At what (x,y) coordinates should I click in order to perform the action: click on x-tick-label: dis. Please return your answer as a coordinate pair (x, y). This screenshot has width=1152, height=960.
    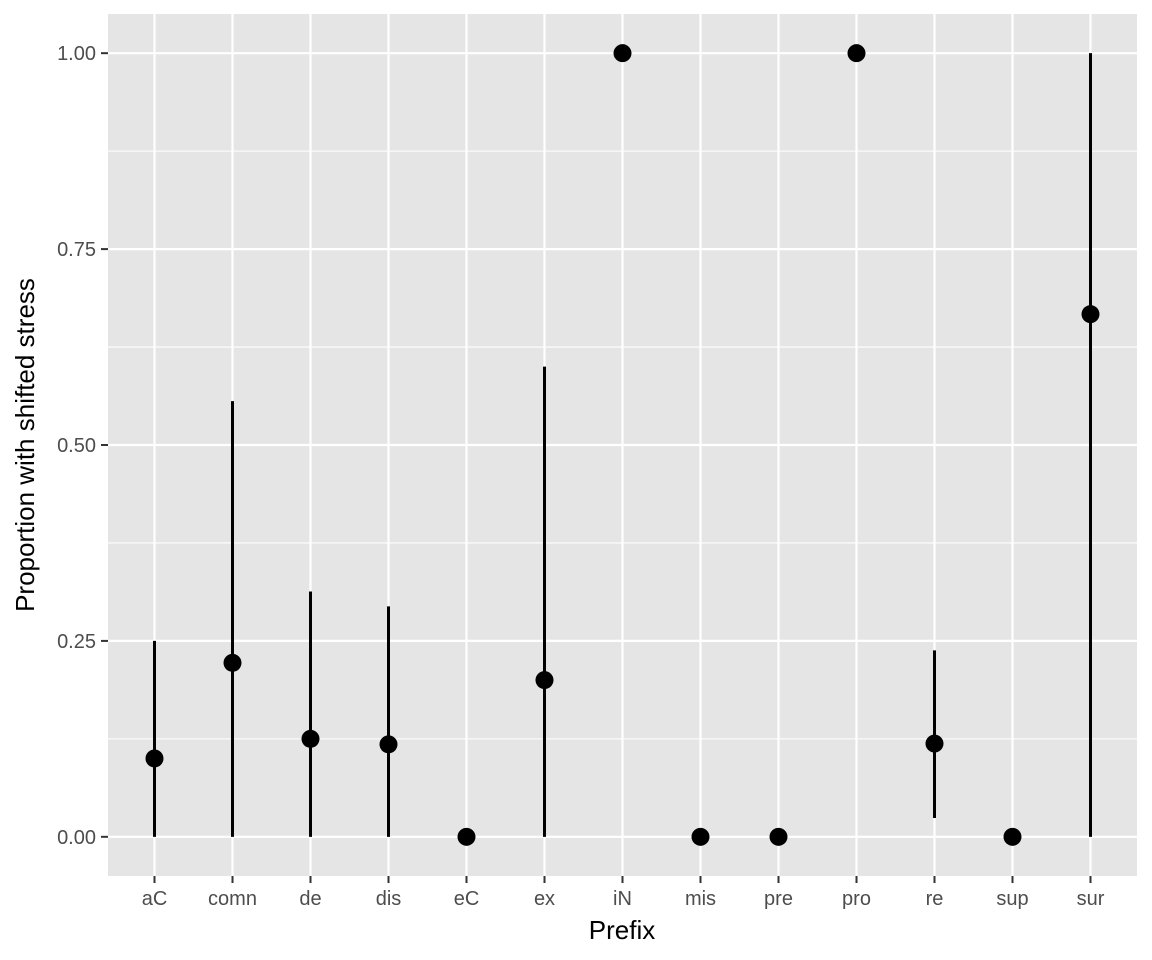
    Looking at the image, I should click on (389, 899).